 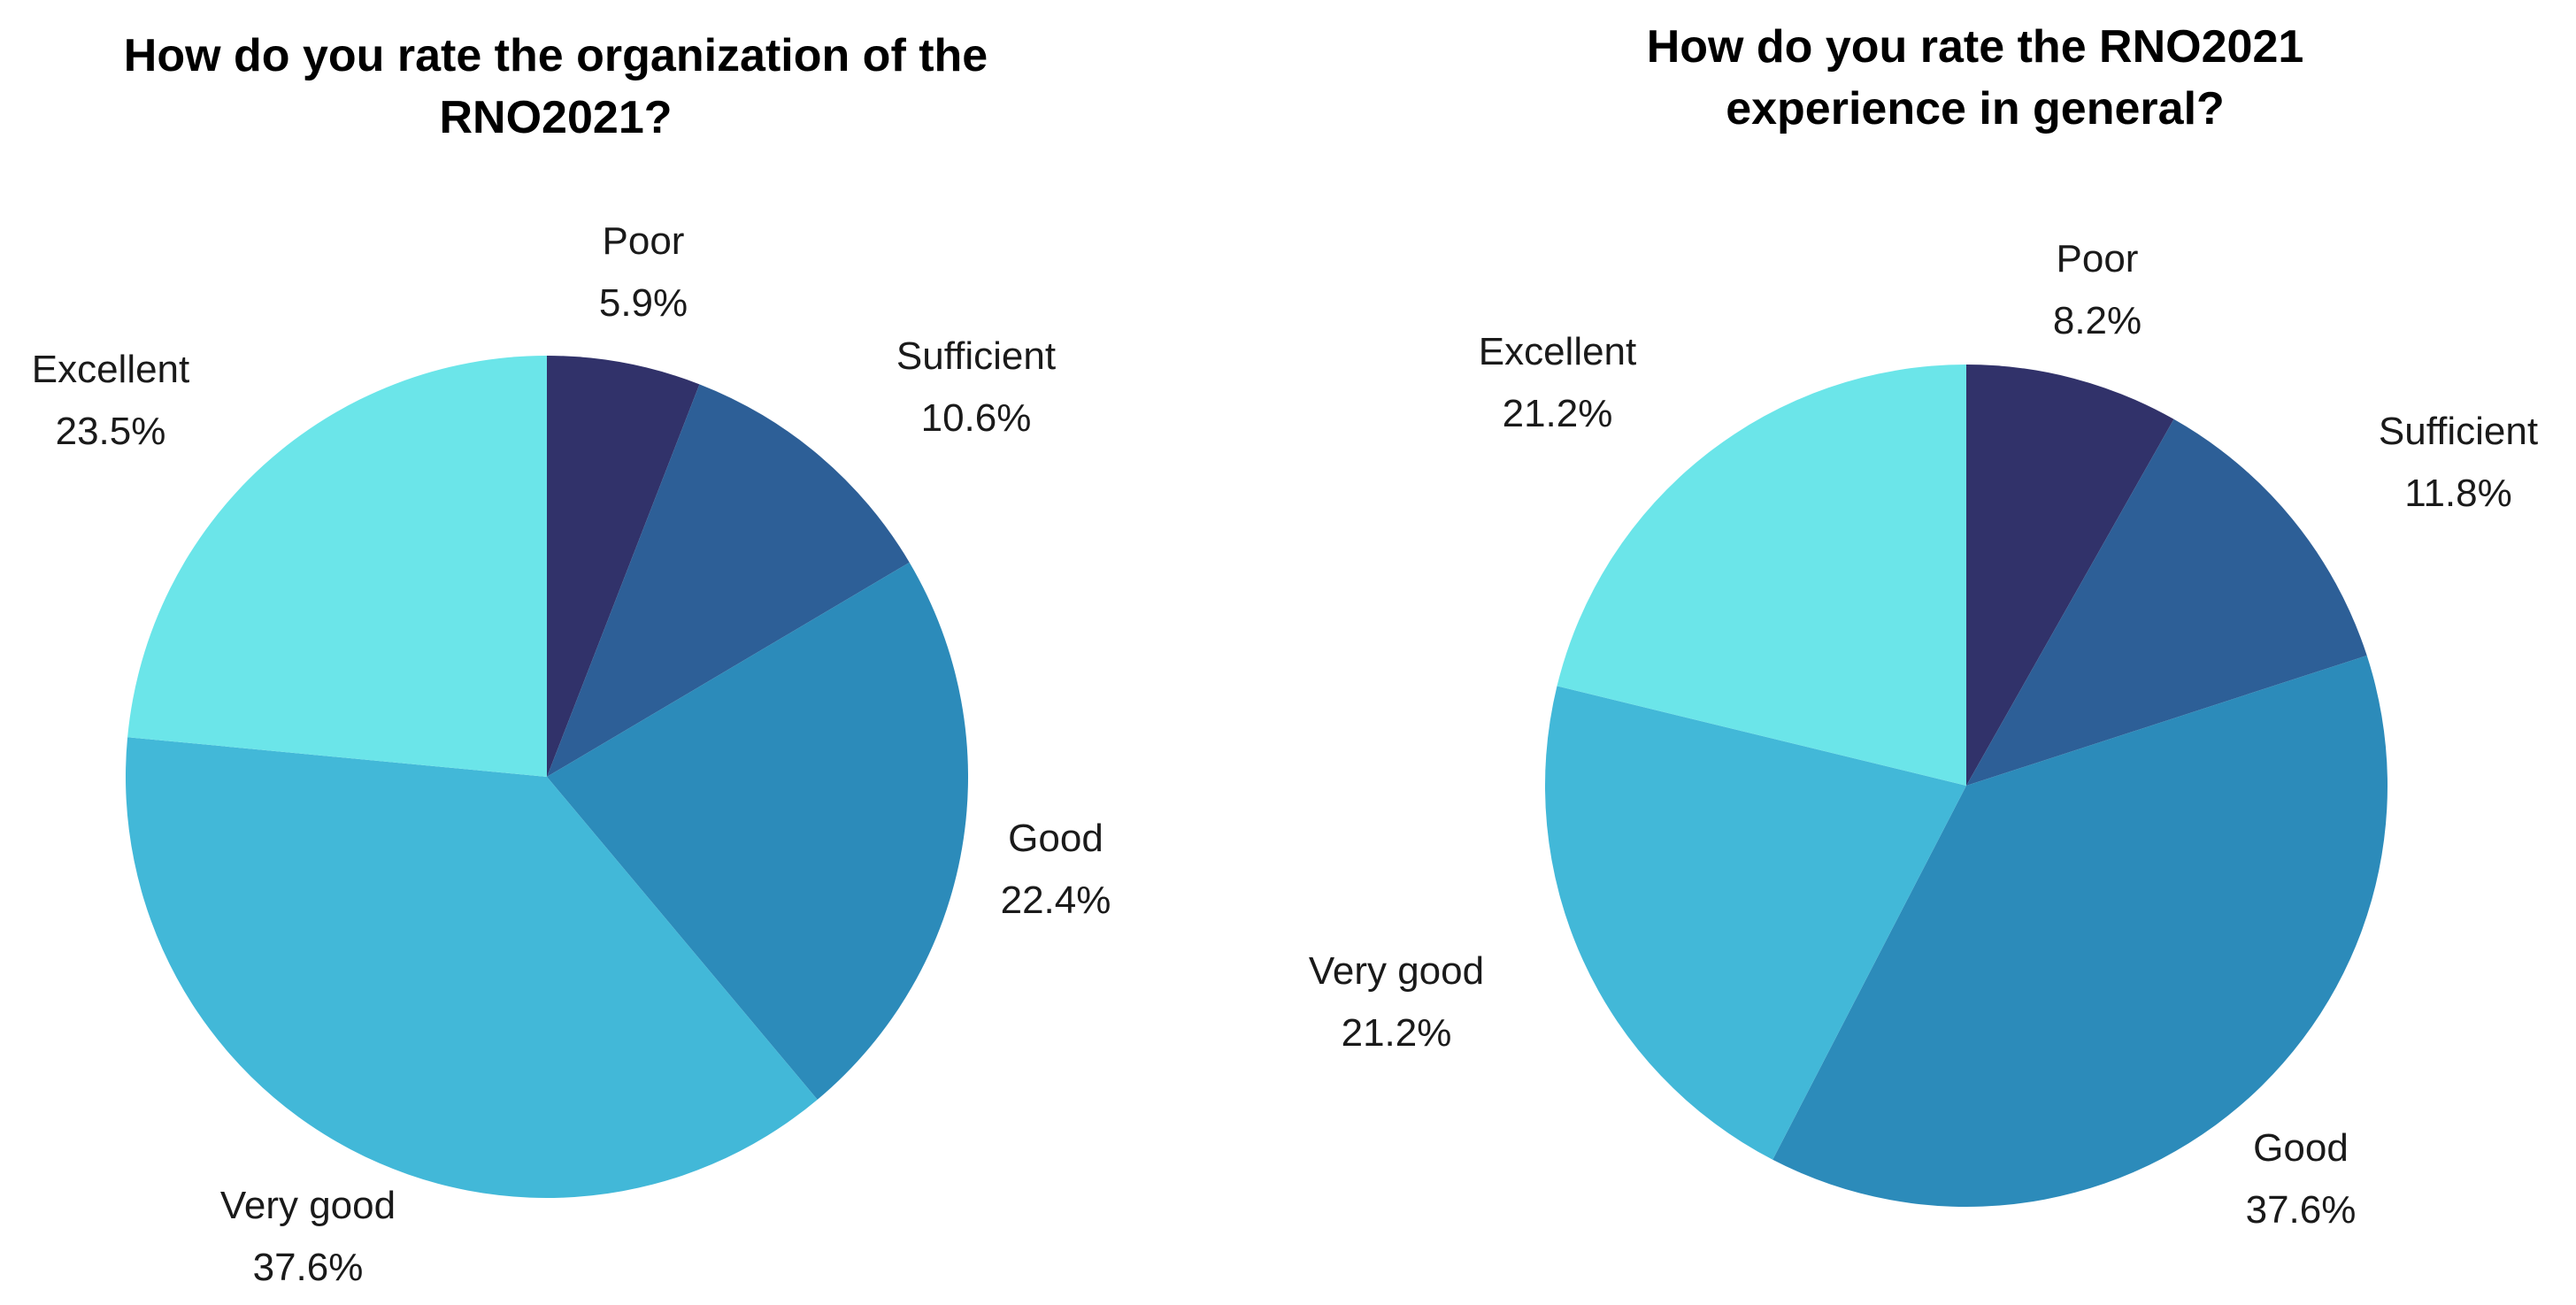 What do you see at coordinates (556, 118) in the screenshot?
I see `chart-title-line-2: RNO2021?` at bounding box center [556, 118].